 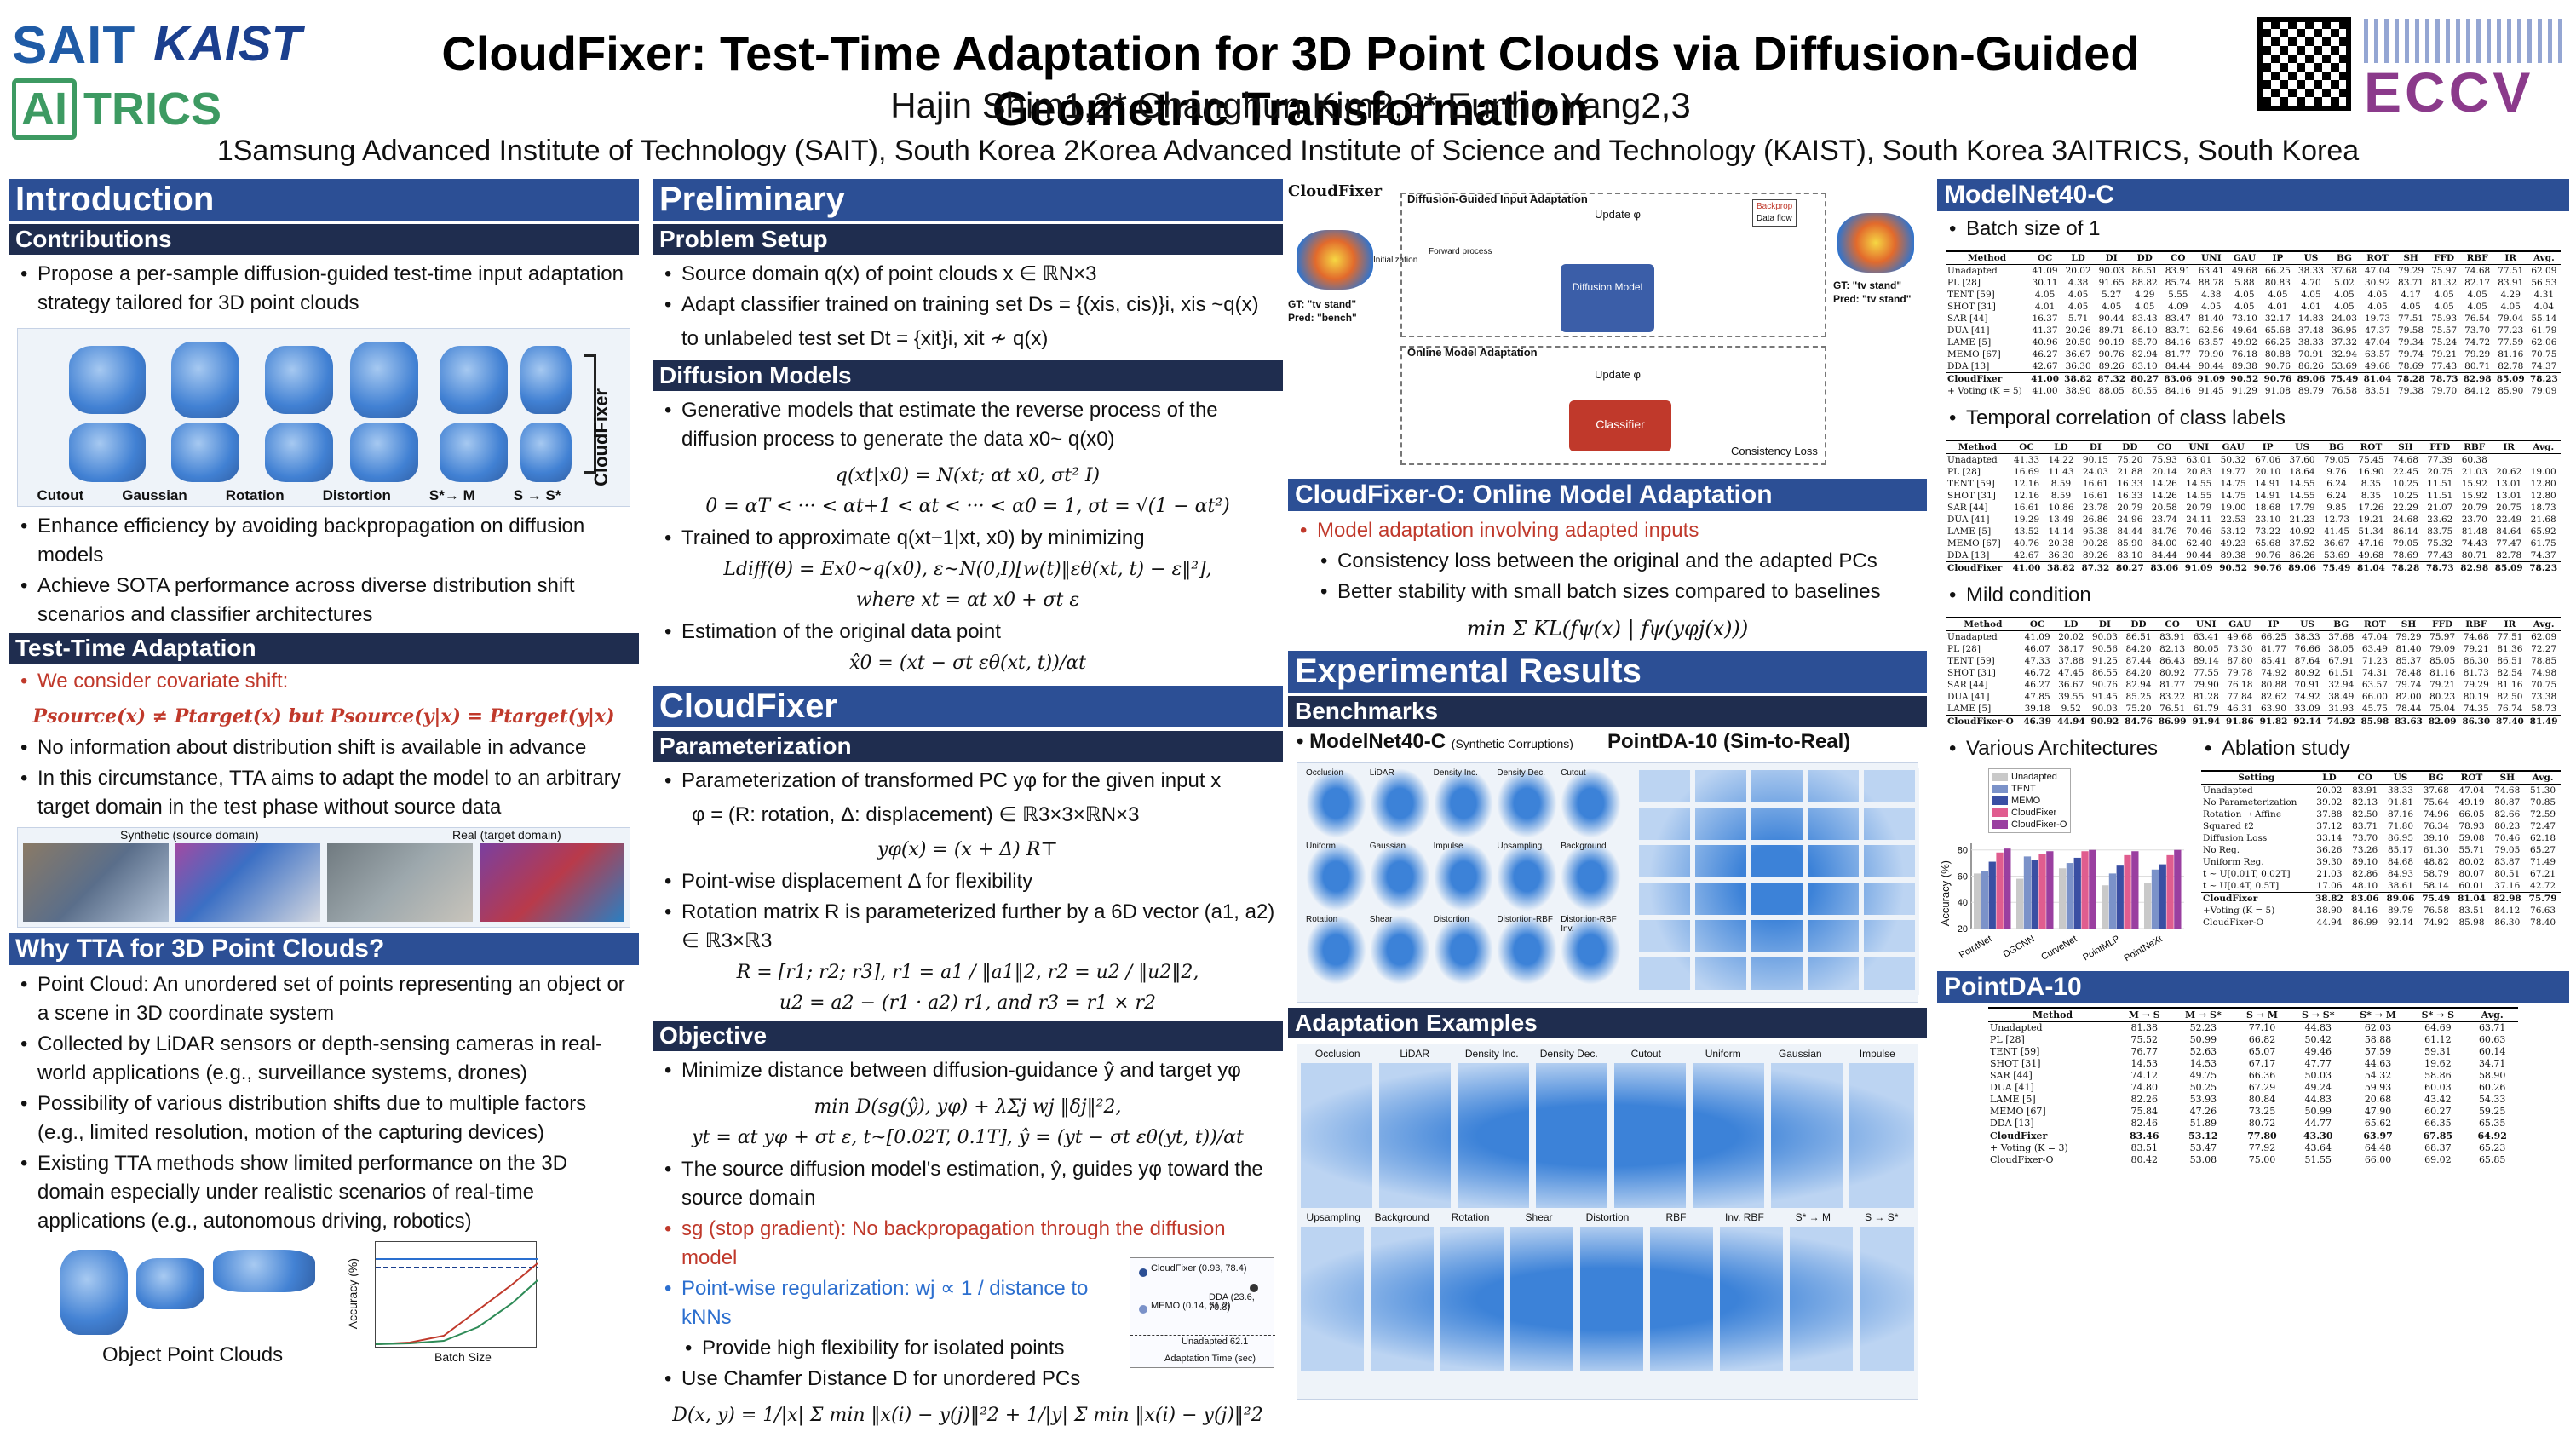 I want to click on y-tick-label: 80, so click(x=1963, y=851).